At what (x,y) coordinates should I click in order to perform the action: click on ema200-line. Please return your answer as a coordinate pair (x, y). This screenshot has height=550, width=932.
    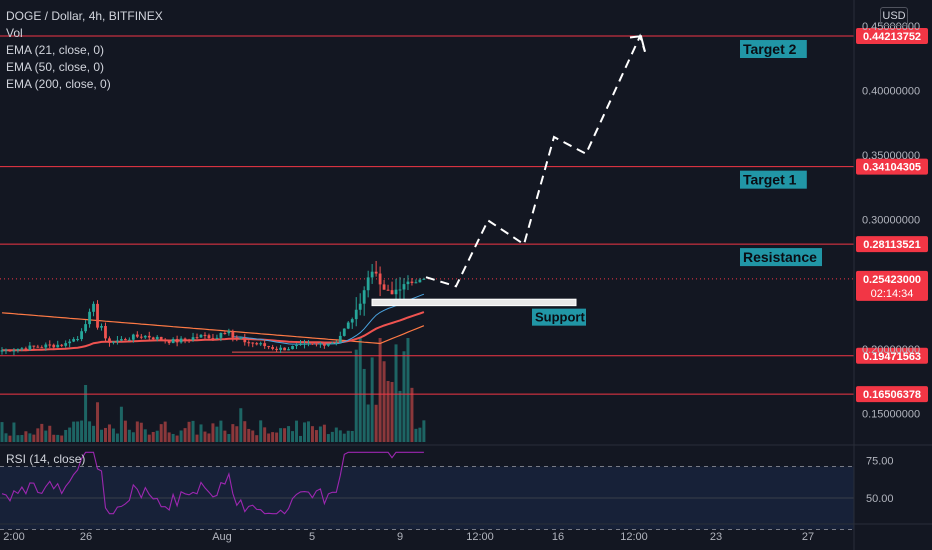
    Looking at the image, I should click on (213, 328).